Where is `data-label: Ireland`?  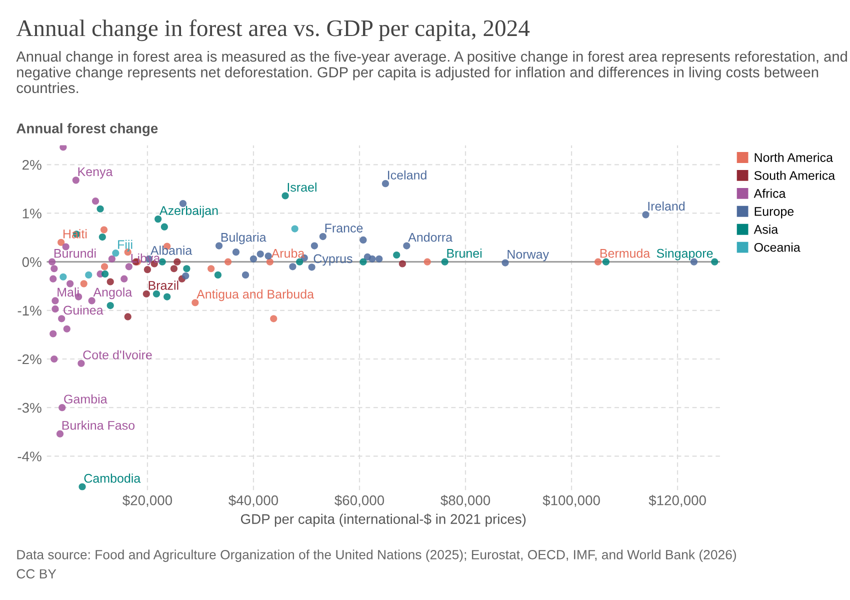
data-label: Ireland is located at coordinates (666, 206).